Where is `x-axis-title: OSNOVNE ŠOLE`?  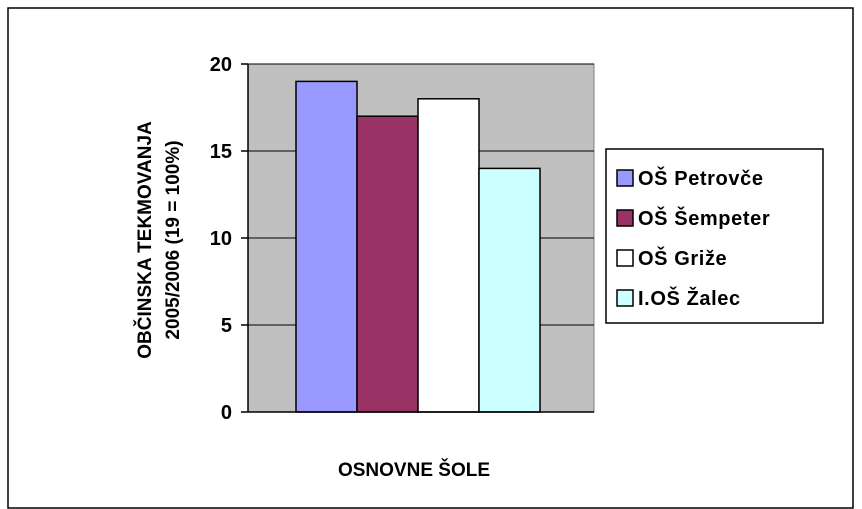 x-axis-title: OSNOVNE ŠOLE is located at coordinates (414, 470).